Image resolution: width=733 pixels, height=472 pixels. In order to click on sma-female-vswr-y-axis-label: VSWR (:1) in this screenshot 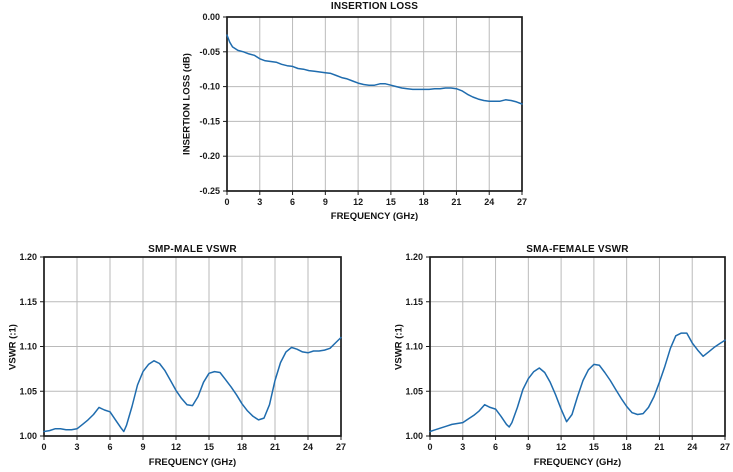, I will do `click(399, 346)`.